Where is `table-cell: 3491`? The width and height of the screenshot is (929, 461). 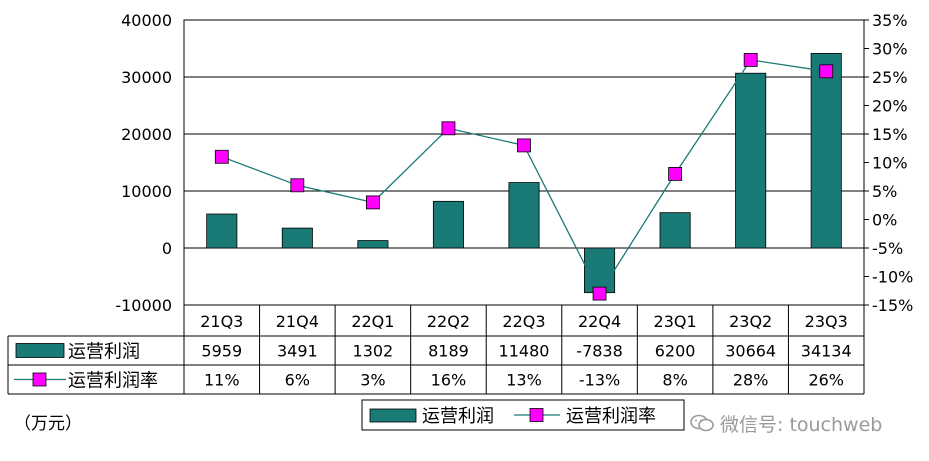
table-cell: 3491 is located at coordinates (297, 351).